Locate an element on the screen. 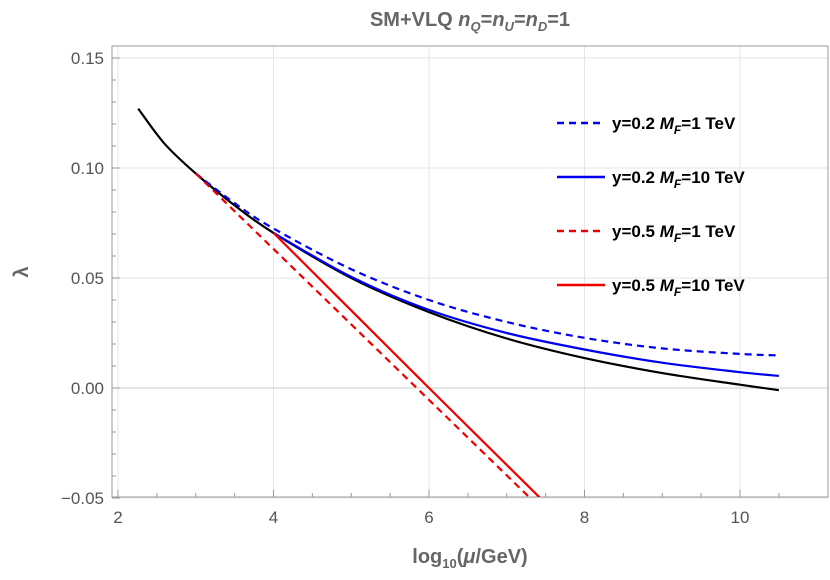 The width and height of the screenshot is (830, 580). chart-title: SM+VLQ nQ=nU=nD=1 is located at coordinates (470, 21).